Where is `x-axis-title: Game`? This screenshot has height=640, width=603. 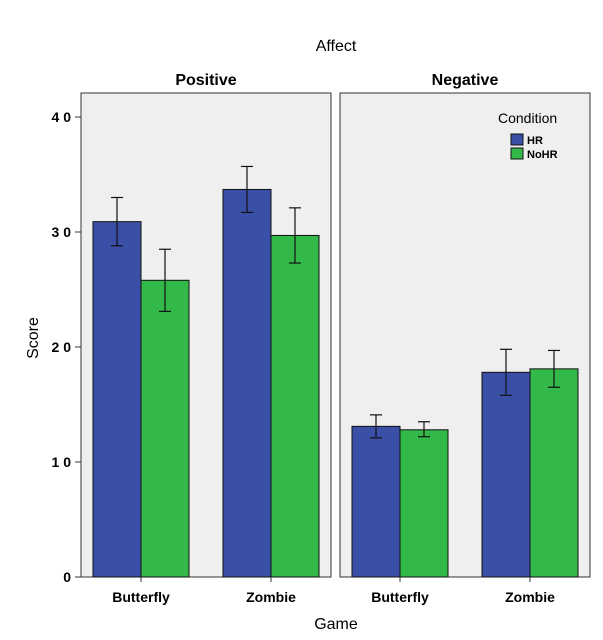
x-axis-title: Game is located at coordinates (336, 624).